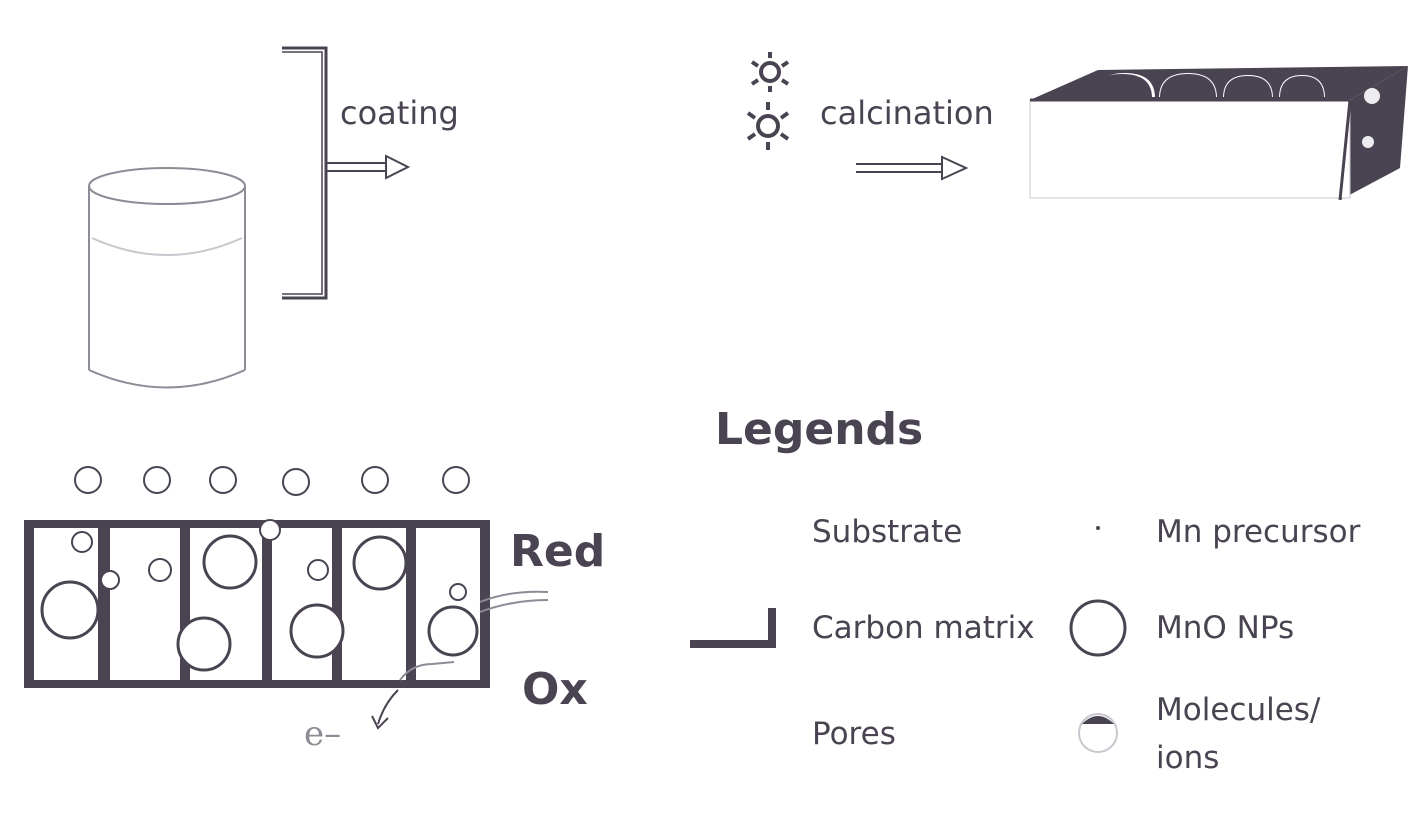 The height and width of the screenshot is (814, 1416). Describe the element at coordinates (1218, 133) in the screenshot. I see `carbon-block-3d` at that location.